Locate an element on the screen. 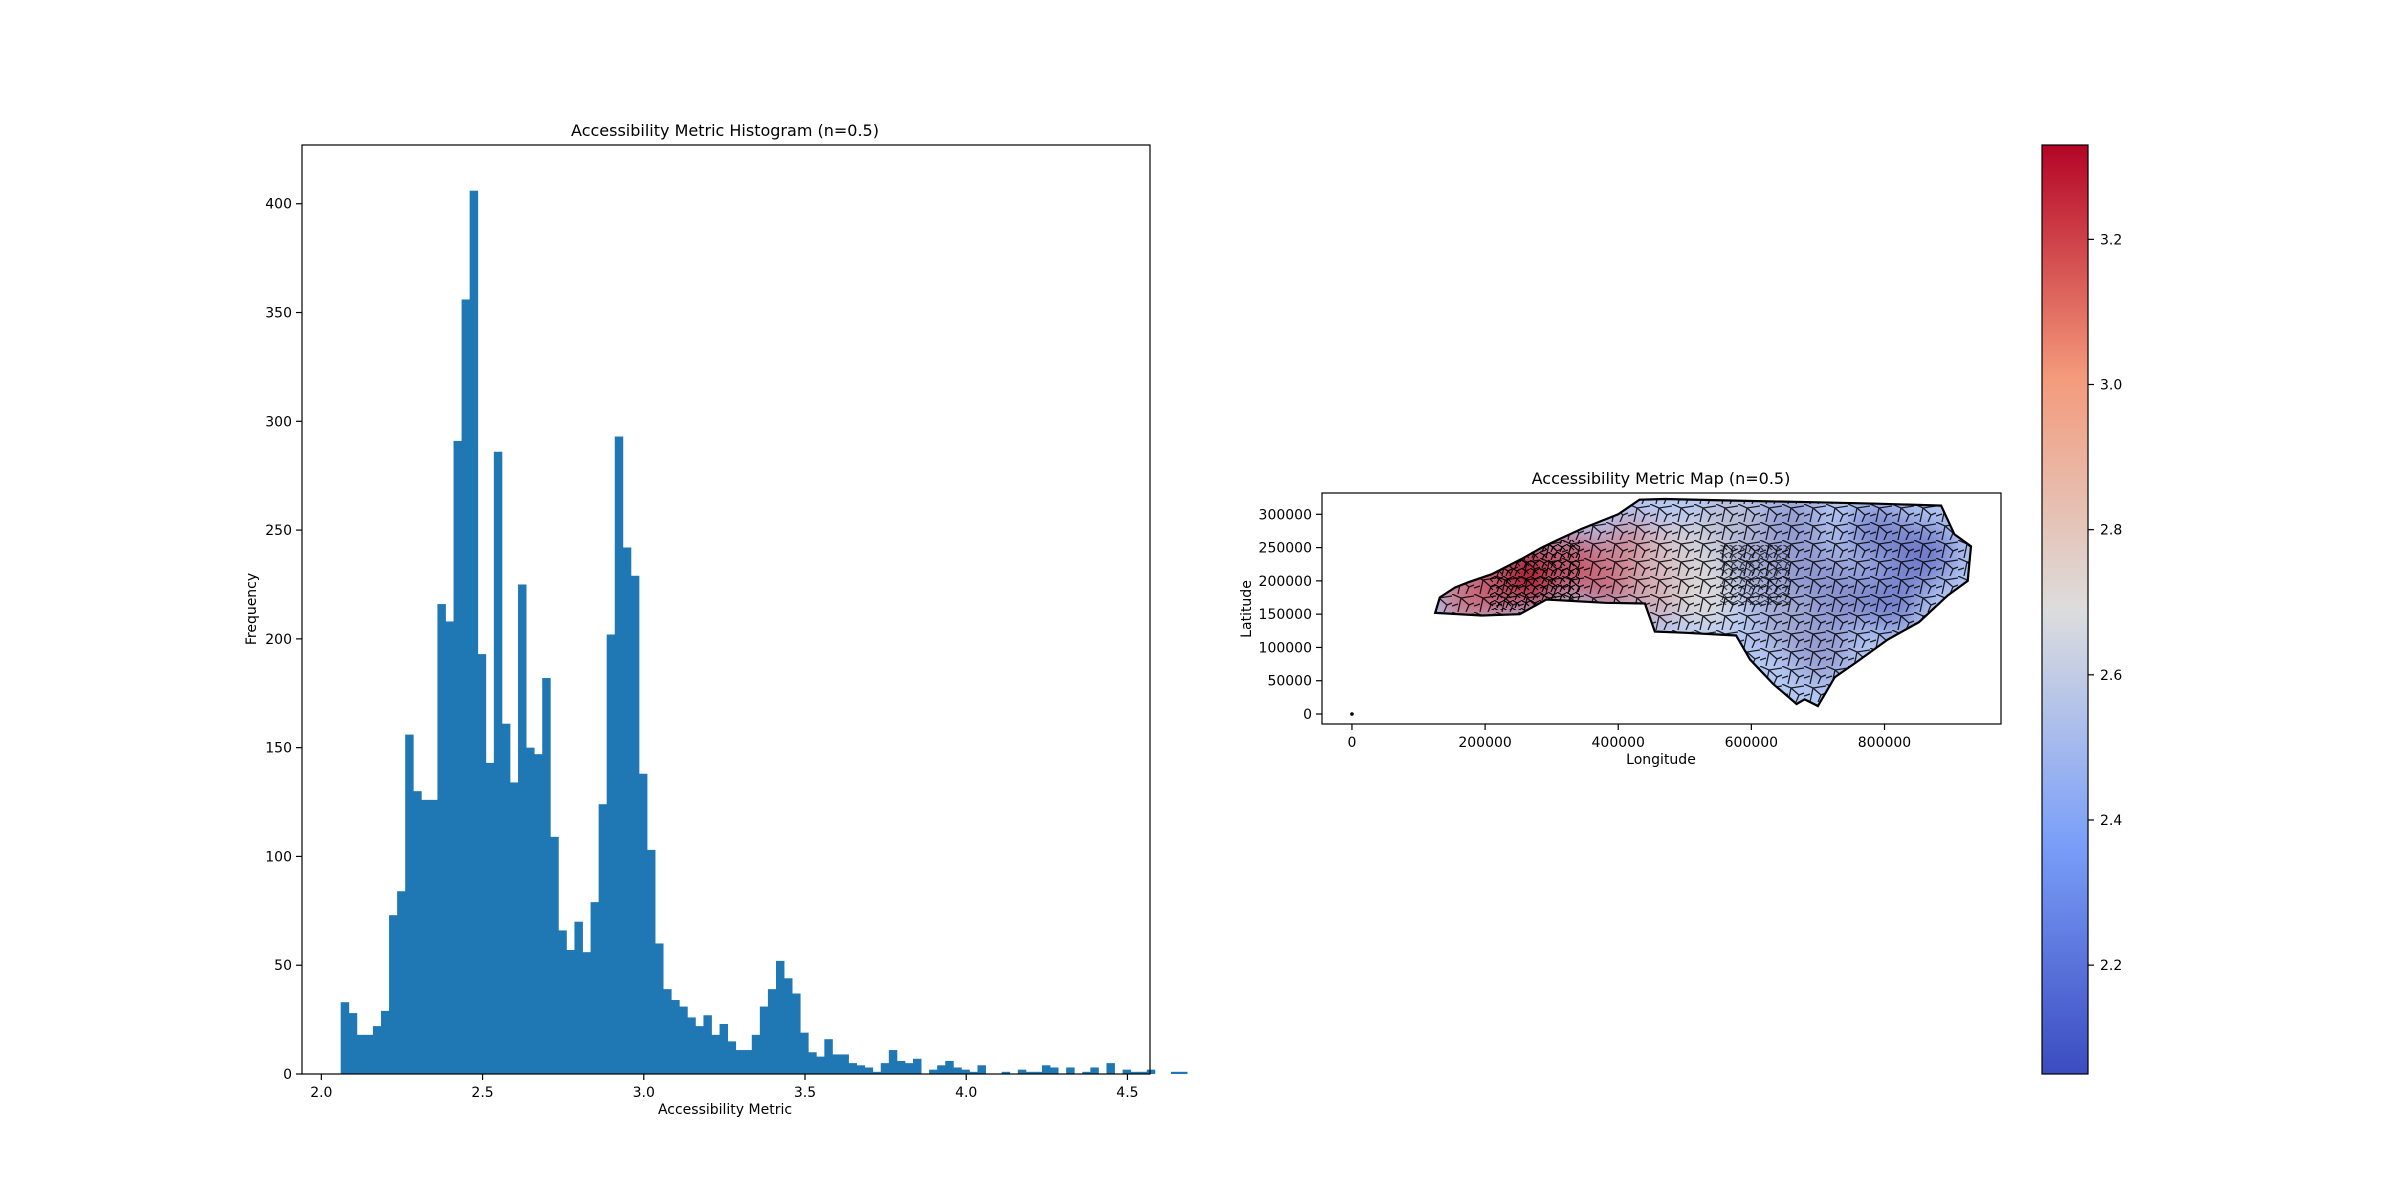 This screenshot has width=2400, height=1200. colorbar-tick-label: 2.2 is located at coordinates (2111, 966).